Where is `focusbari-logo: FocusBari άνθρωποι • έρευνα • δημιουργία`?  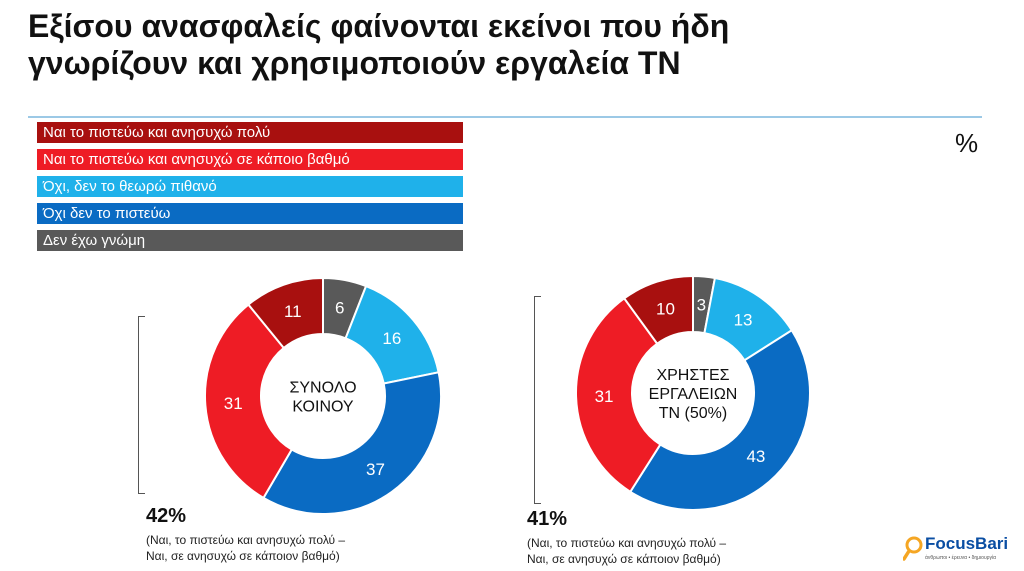 focusbari-logo: FocusBari άνθρωποι • έρευνα • δημιουργία is located at coordinates (960, 550).